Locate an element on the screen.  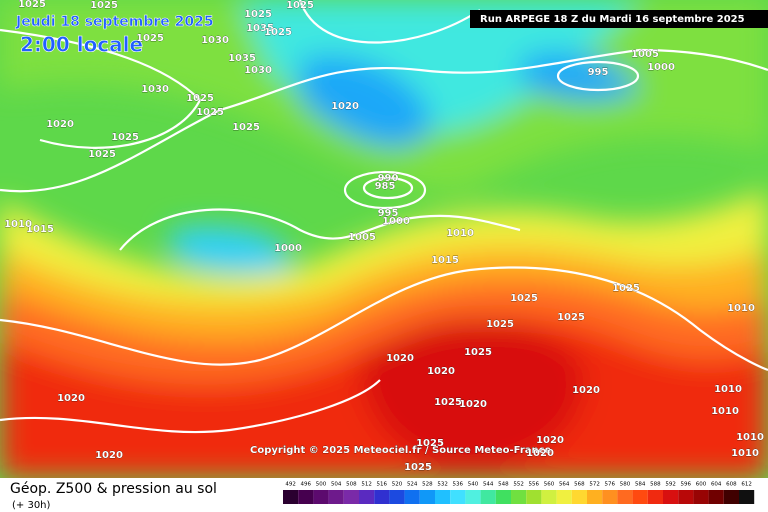
scale-label: 540 is located at coordinates (473, 485).